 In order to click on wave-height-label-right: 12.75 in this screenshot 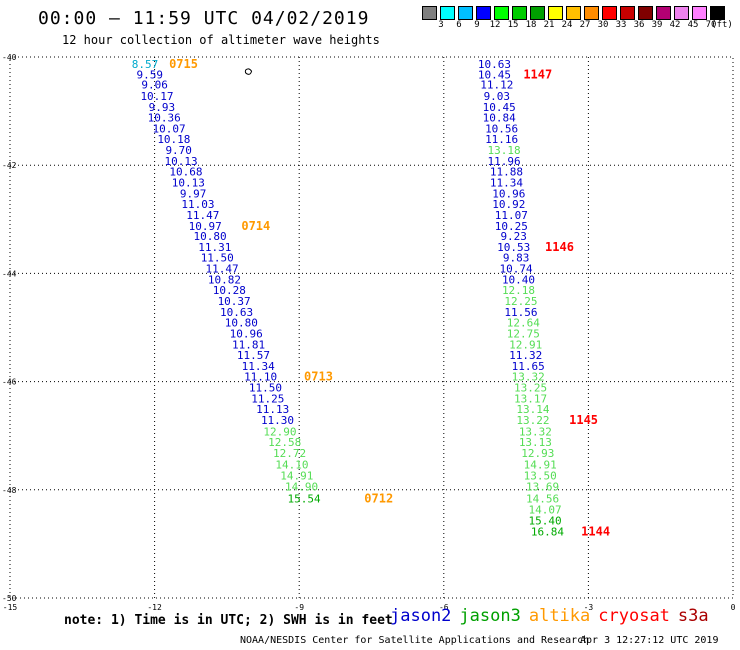, I will do `click(523, 333)`.